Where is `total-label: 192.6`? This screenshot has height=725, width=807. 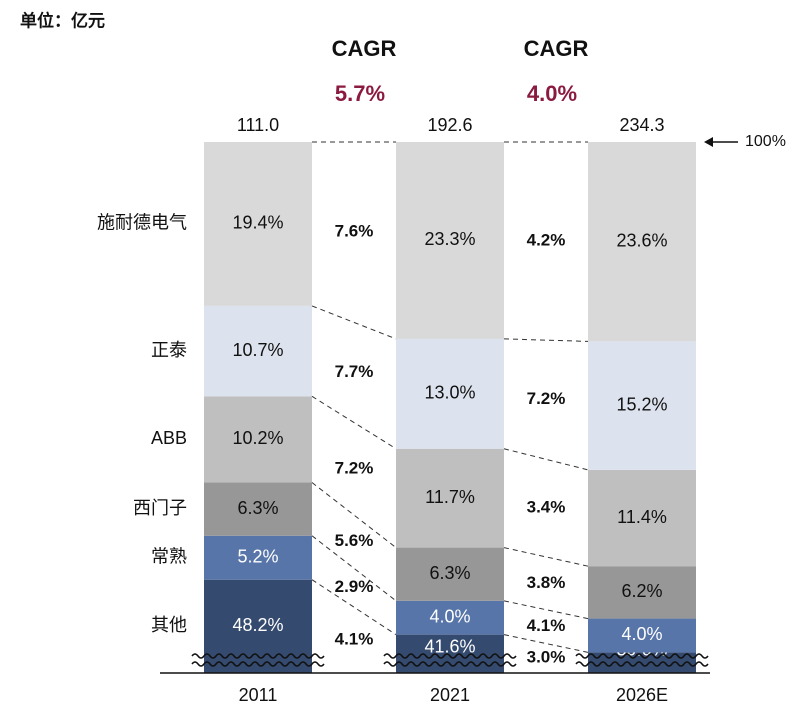 total-label: 192.6 is located at coordinates (449, 125).